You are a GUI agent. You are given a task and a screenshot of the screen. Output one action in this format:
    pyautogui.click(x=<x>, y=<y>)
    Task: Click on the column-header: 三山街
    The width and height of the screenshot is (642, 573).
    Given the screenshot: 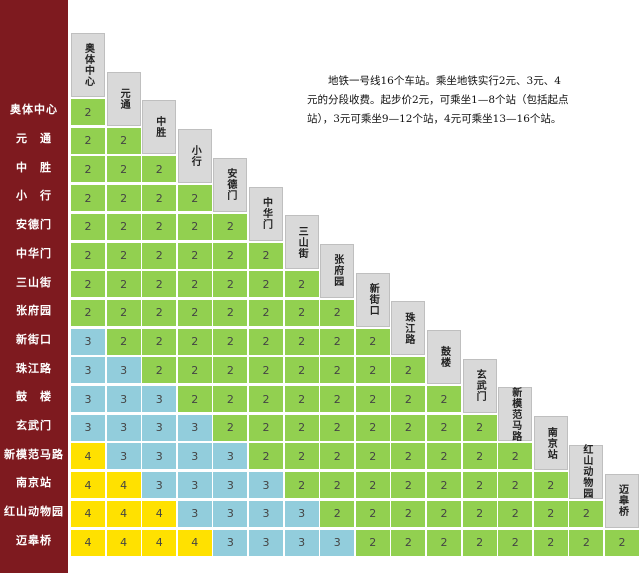 What is the action you would take?
    pyautogui.click(x=301, y=242)
    